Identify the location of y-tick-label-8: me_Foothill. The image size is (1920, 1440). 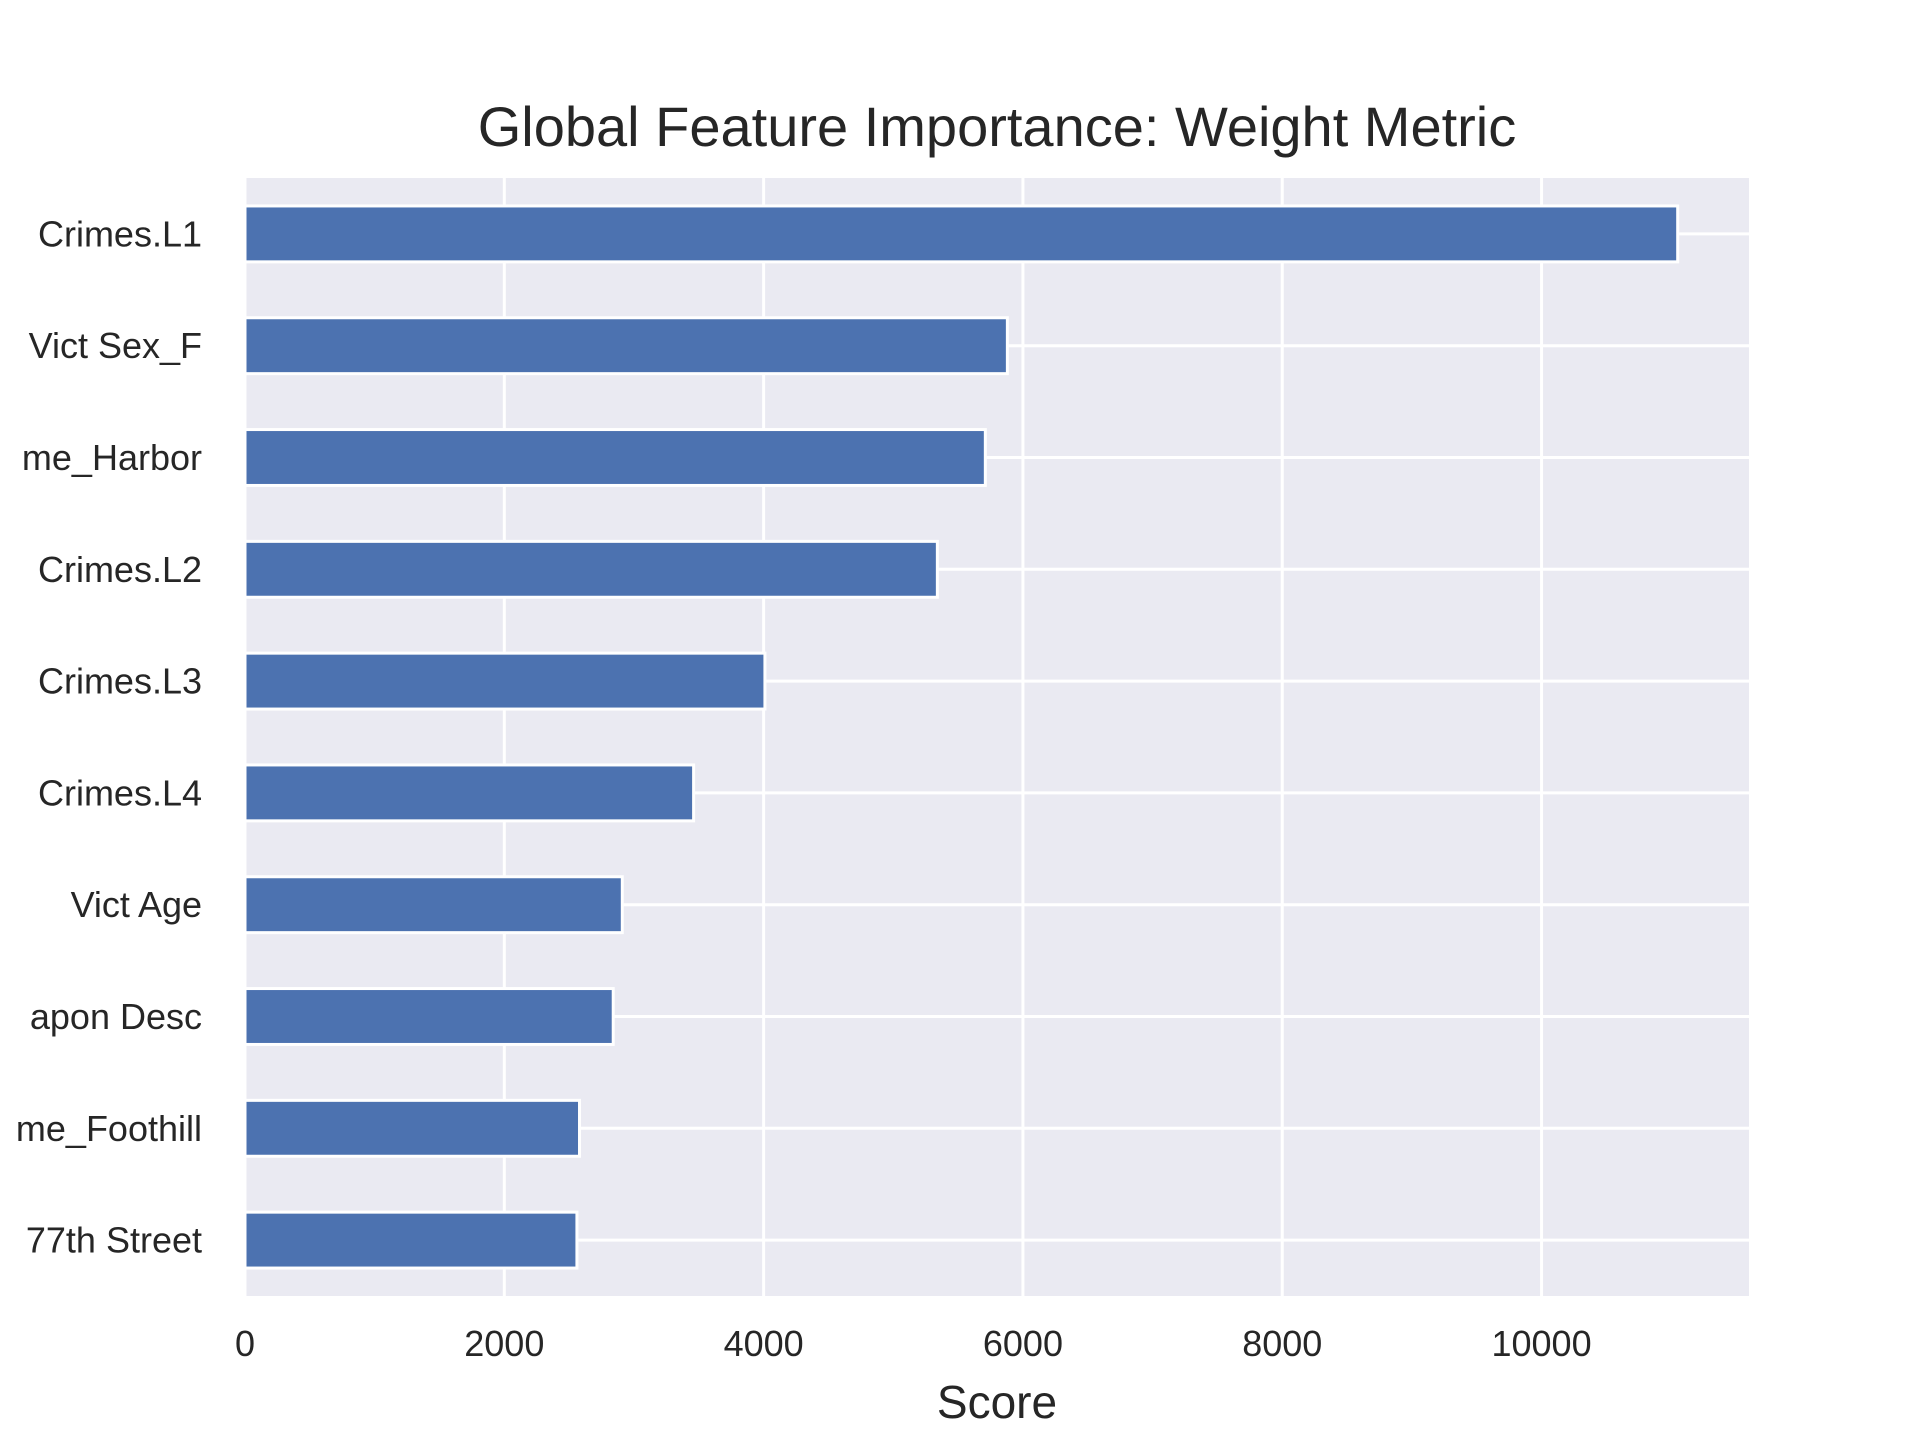
(109, 1128).